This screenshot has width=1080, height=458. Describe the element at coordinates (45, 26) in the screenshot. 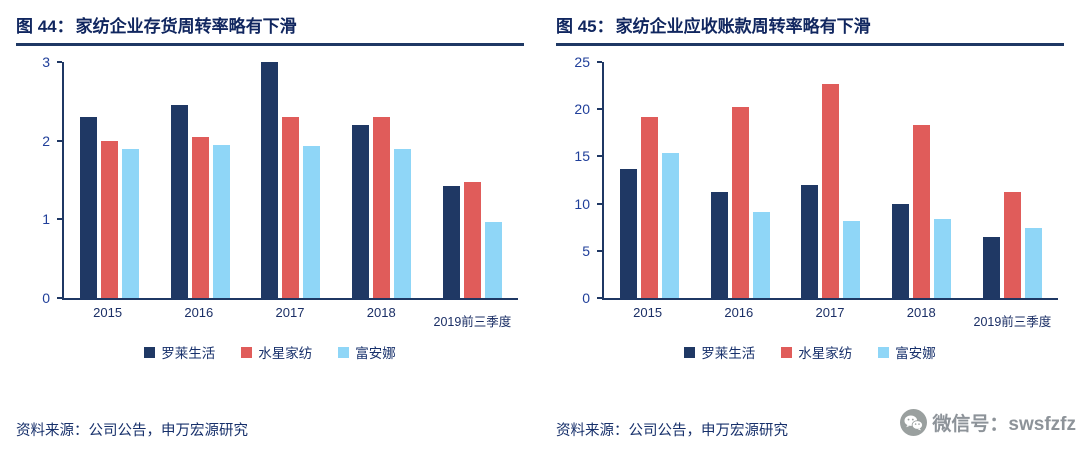

I see `figure-label: 图 44：` at that location.